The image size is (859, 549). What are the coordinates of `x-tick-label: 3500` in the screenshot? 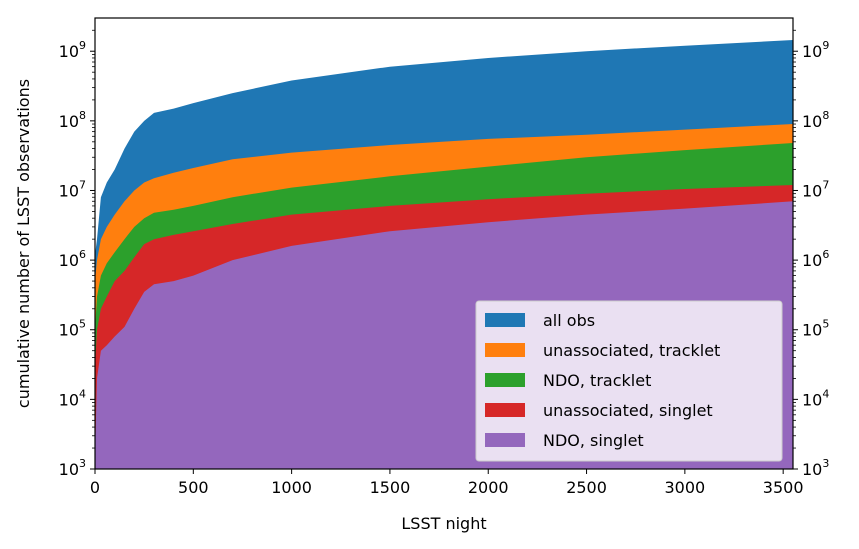 It's located at (783, 487).